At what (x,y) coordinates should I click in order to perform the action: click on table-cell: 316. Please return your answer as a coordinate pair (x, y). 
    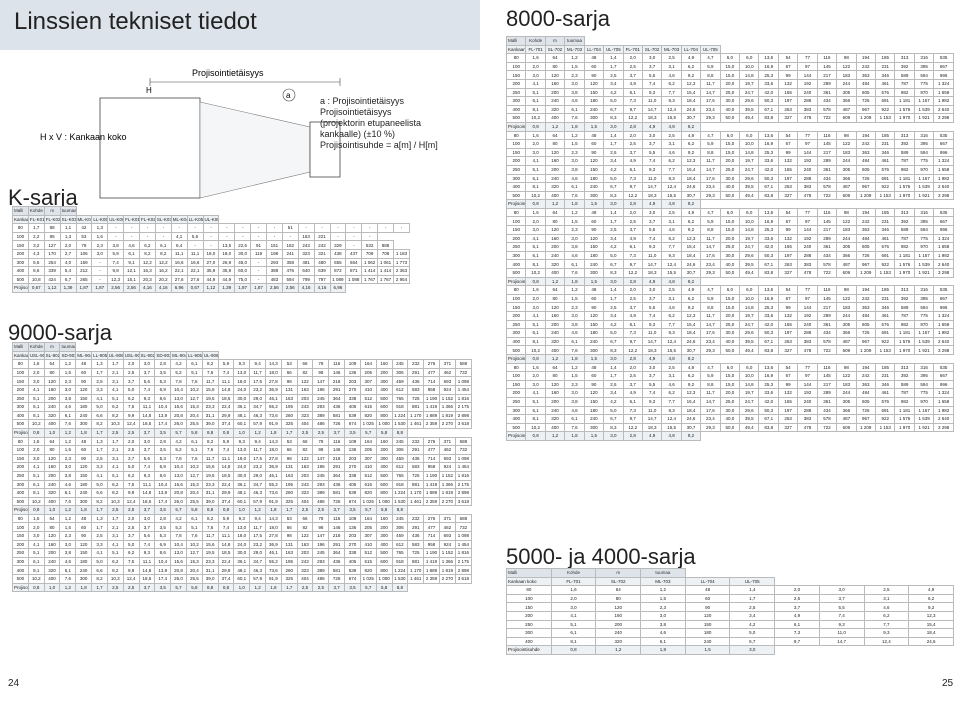
    Looking at the image, I should click on (924, 290).